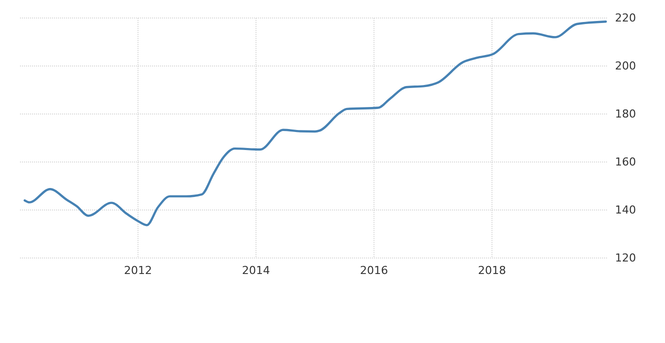 The height and width of the screenshot is (343, 665). I want to click on y-tick-label: 120, so click(625, 258).